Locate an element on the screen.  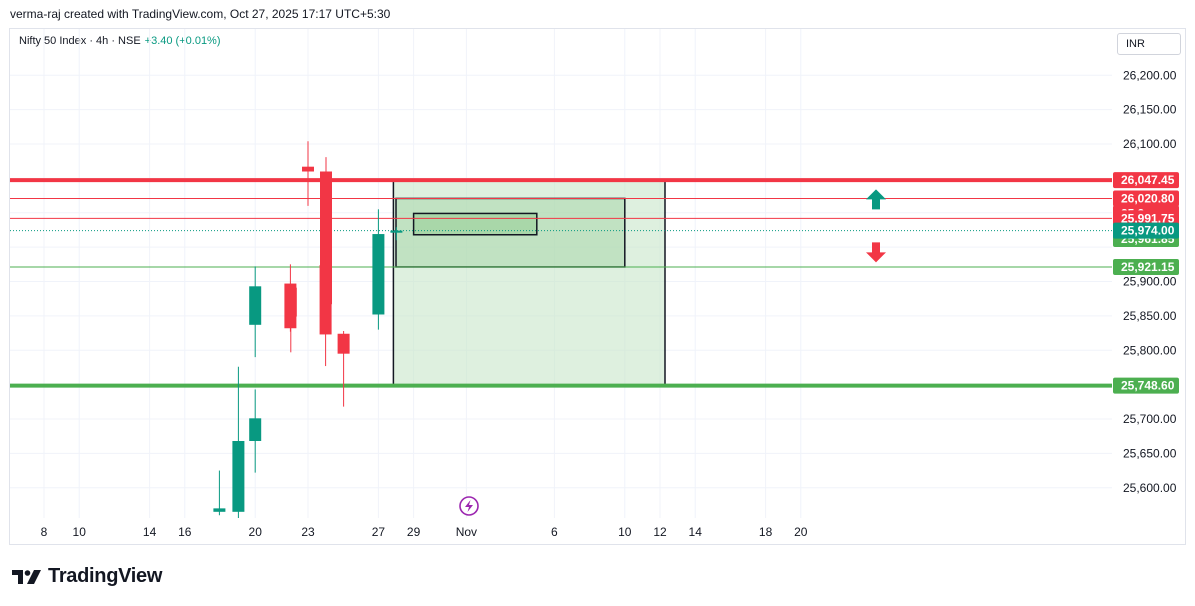
brand-name: TradingView is located at coordinates (105, 576).